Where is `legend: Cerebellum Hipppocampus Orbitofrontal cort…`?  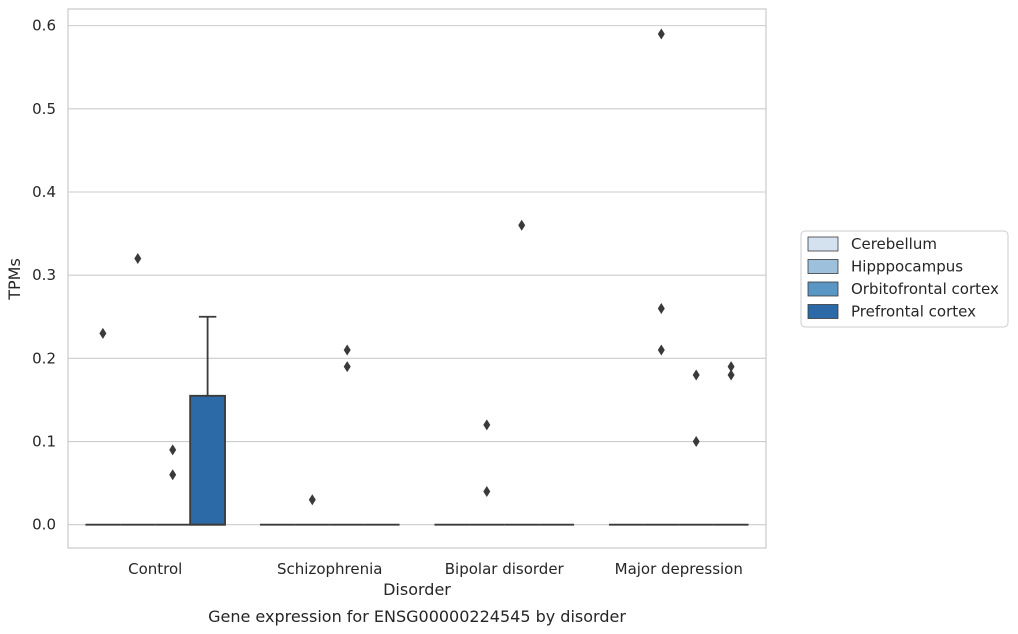 legend: Cerebellum Hipppocampus Orbitofrontal cort… is located at coordinates (904, 279).